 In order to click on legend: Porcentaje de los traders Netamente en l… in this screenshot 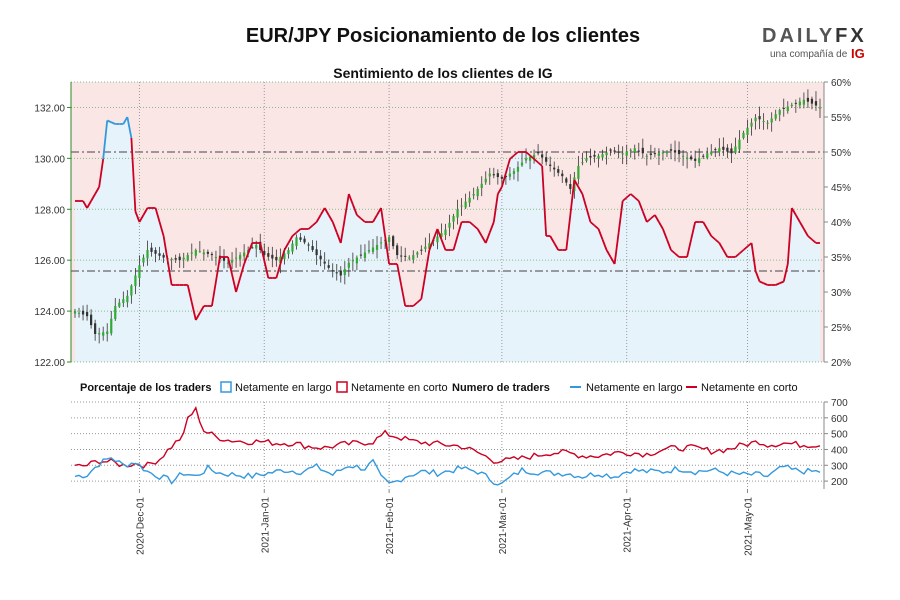, I will do `click(439, 387)`.